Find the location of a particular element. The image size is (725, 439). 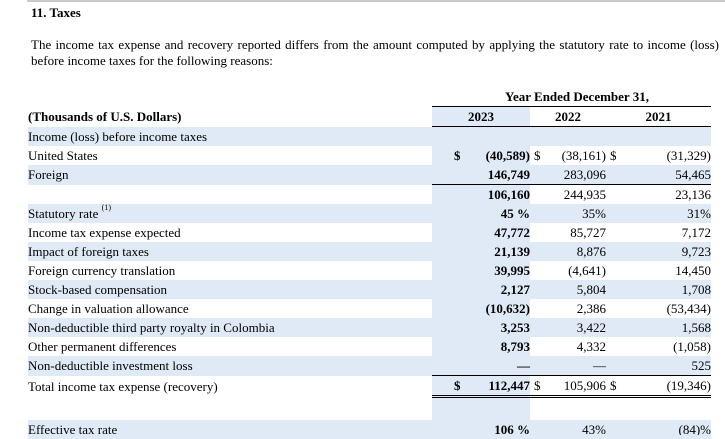

value-2022: 85,727 is located at coordinates (588, 232).